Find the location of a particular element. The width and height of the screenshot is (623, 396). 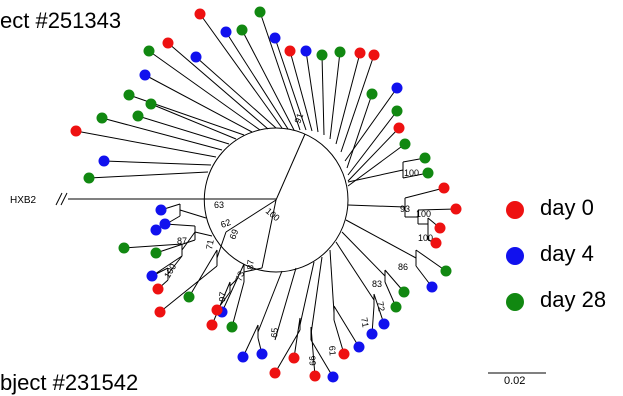

bootstrap-value: 97 is located at coordinates (222, 296).